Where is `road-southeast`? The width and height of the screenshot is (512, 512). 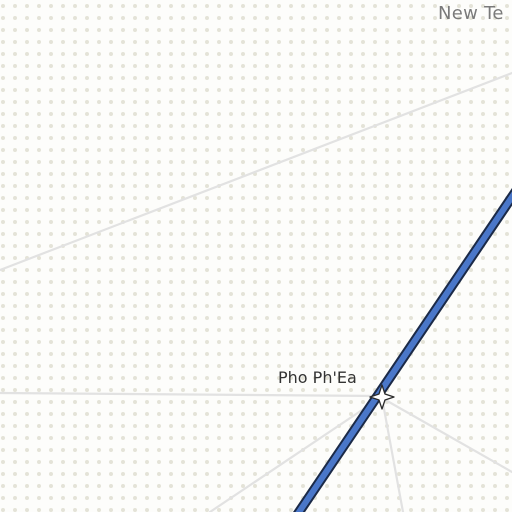
road-southeast is located at coordinates (446, 435).